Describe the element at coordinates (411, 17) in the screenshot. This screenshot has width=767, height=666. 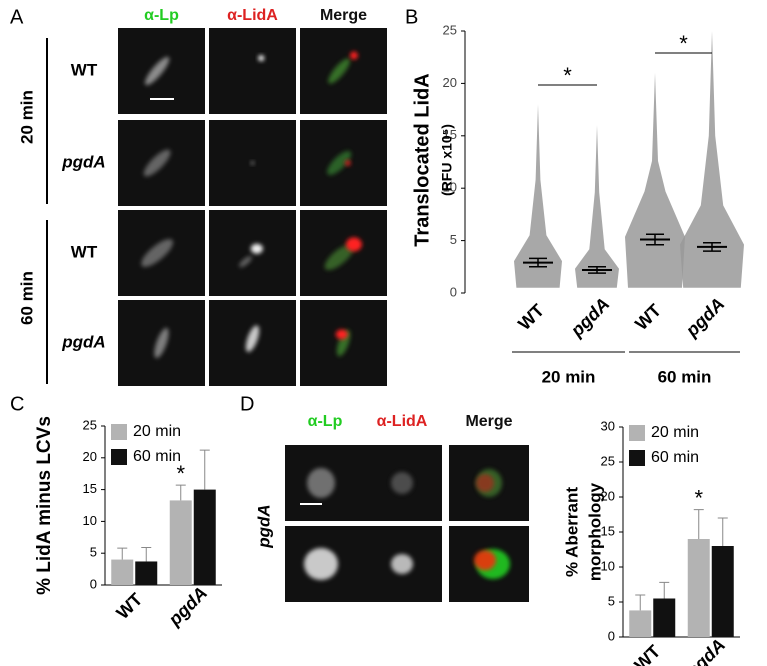
I see `panel-label: B` at that location.